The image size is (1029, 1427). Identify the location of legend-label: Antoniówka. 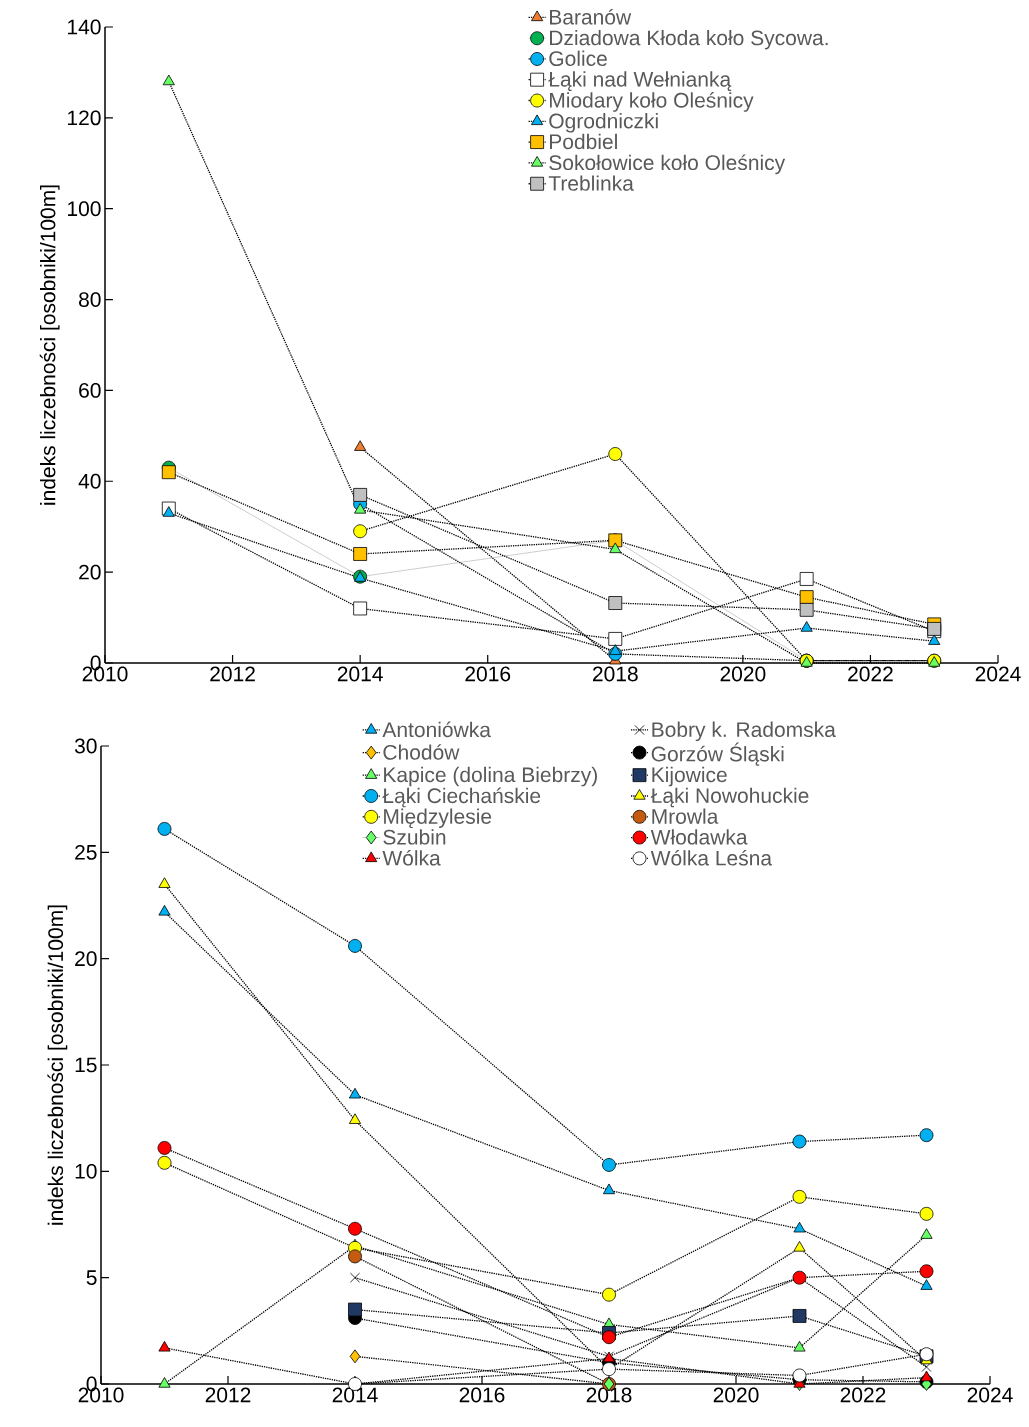
(436, 729).